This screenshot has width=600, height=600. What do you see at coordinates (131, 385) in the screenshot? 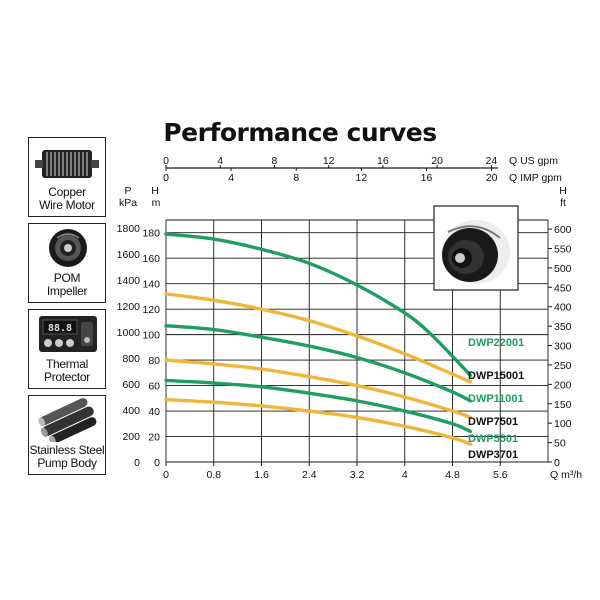
I see `y-pressure-tick-label: 600` at bounding box center [131, 385].